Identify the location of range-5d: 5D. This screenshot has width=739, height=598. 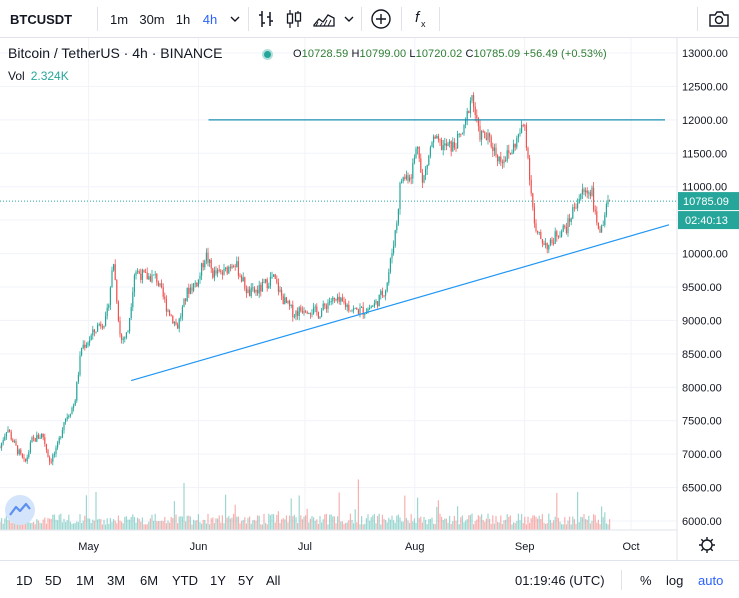
(53, 580).